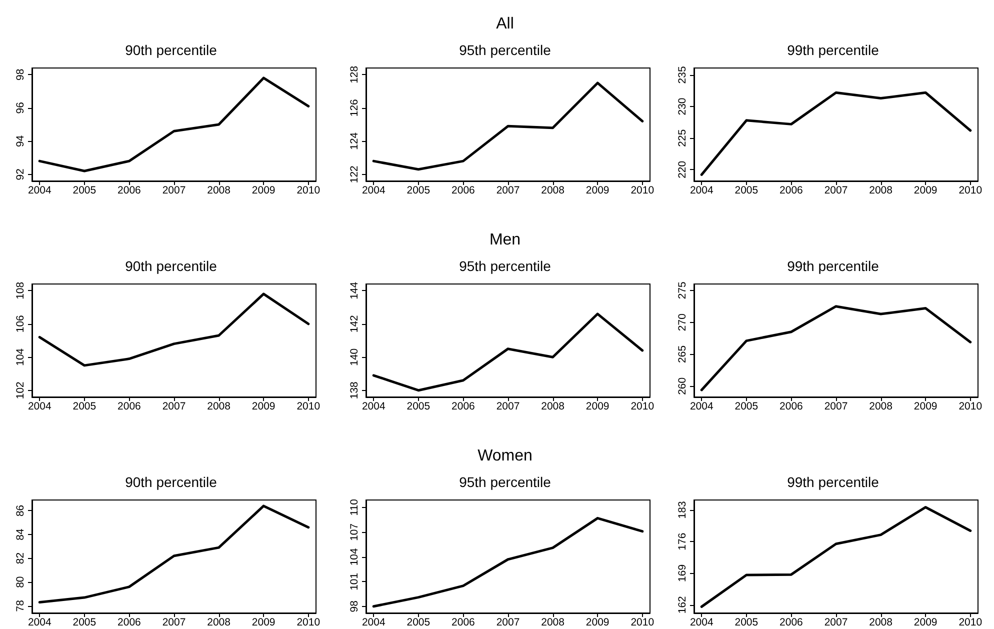 The width and height of the screenshot is (994, 629). What do you see at coordinates (682, 75) in the screenshot?
I see `y-tick-label: 235` at bounding box center [682, 75].